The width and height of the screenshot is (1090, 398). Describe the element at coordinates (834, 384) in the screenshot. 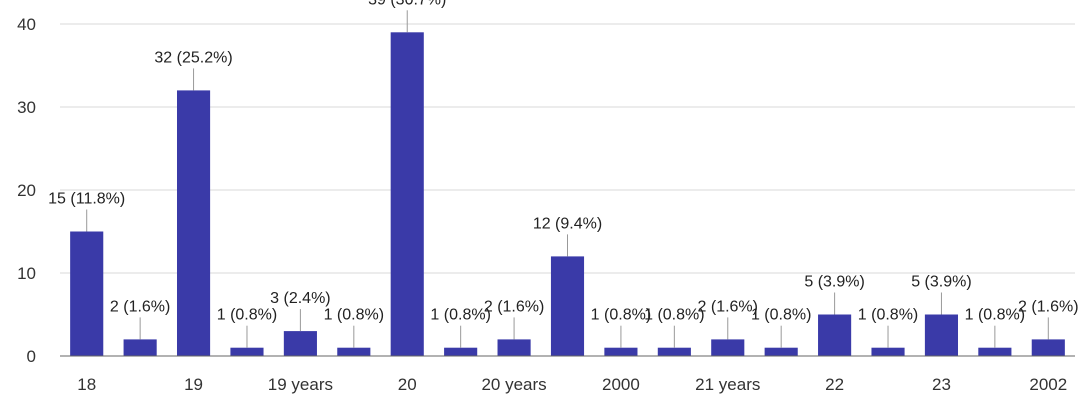

I see `x-tick-label: 22` at that location.